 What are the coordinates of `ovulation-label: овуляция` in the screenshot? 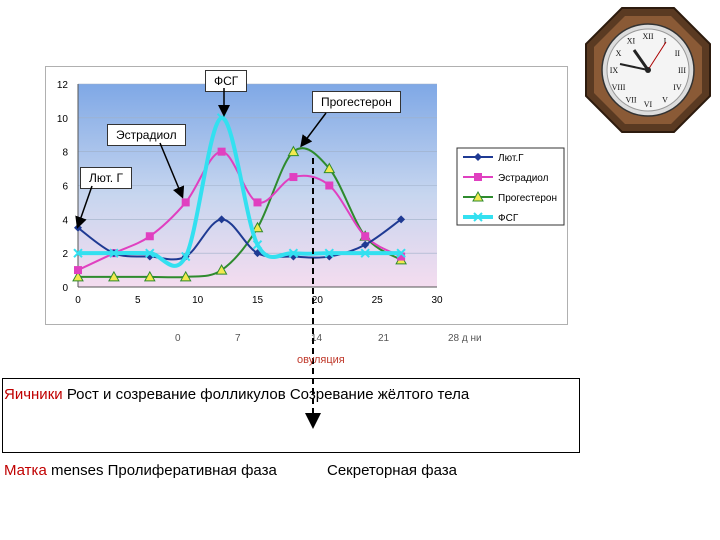 It's located at (321, 360).